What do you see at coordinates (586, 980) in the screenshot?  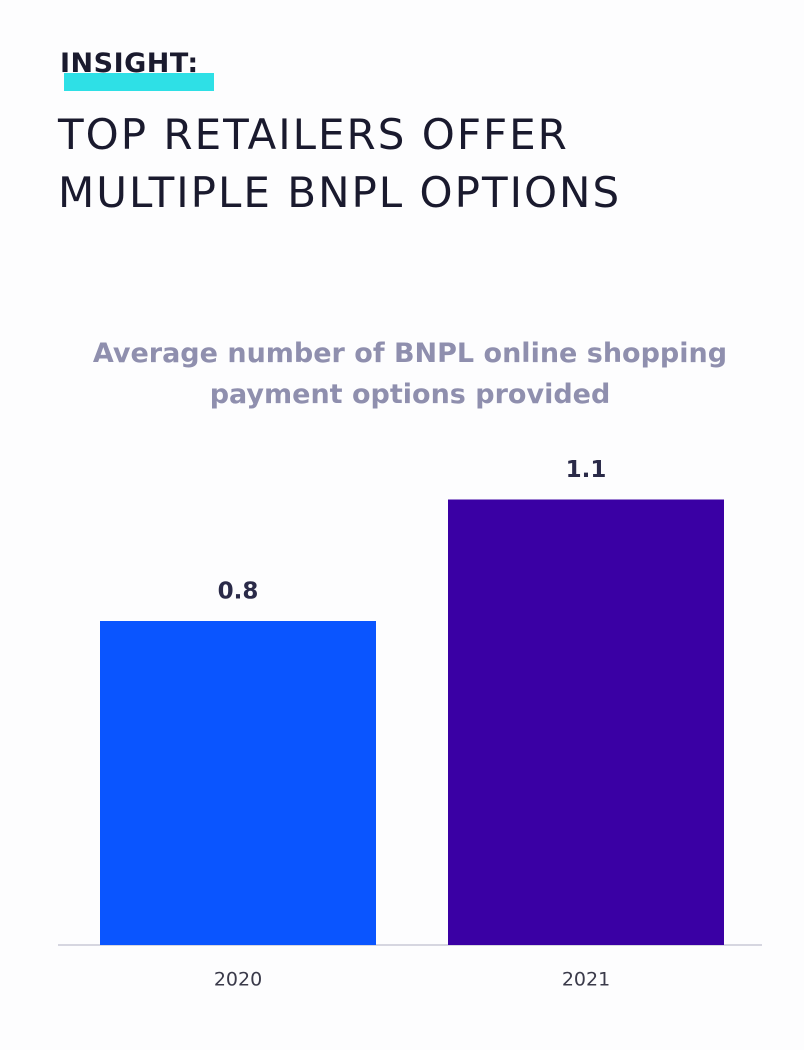 I see `x-tick-label: 2021` at bounding box center [586, 980].